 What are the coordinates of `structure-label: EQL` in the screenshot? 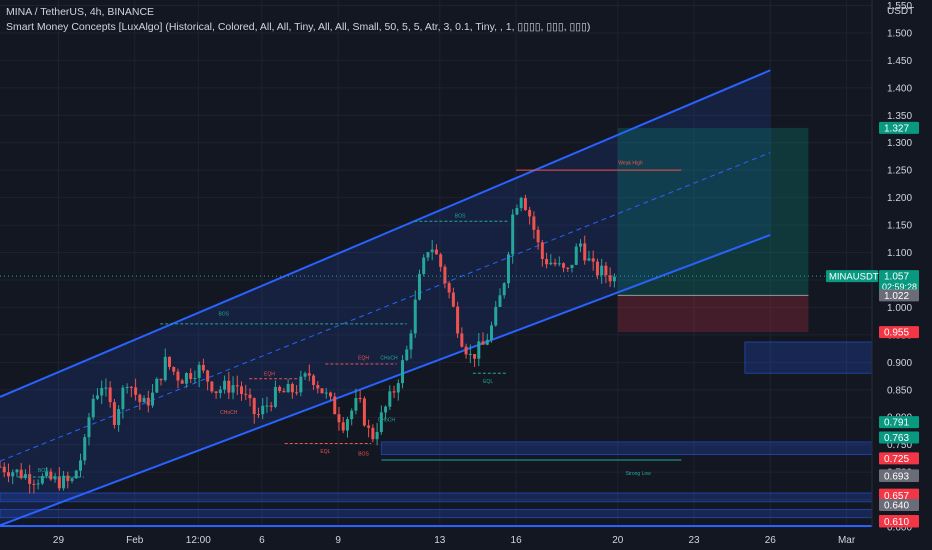 It's located at (325, 452).